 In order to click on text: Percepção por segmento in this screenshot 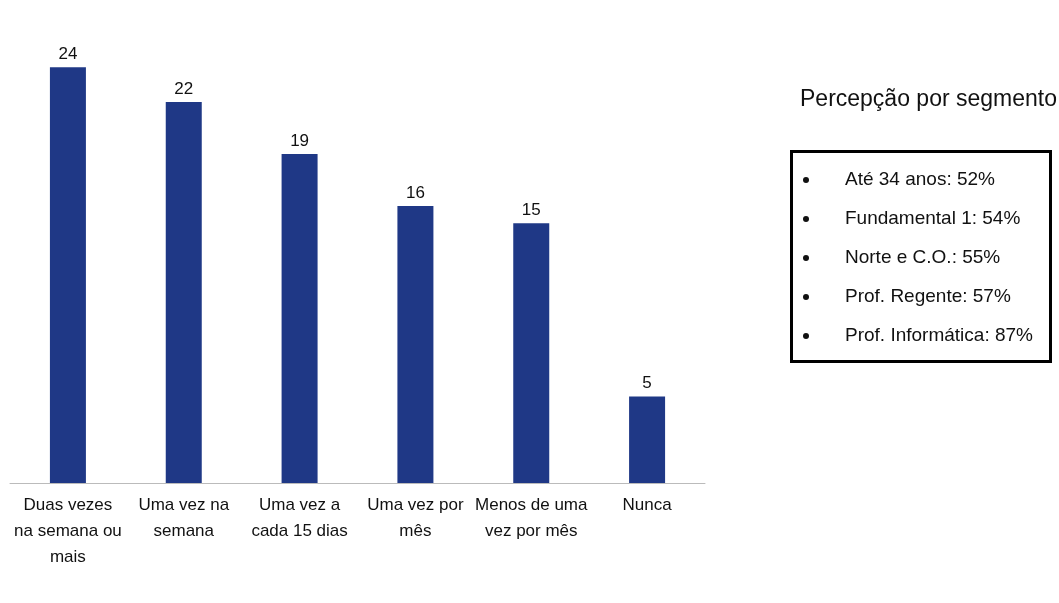, I will do `click(929, 98)`.